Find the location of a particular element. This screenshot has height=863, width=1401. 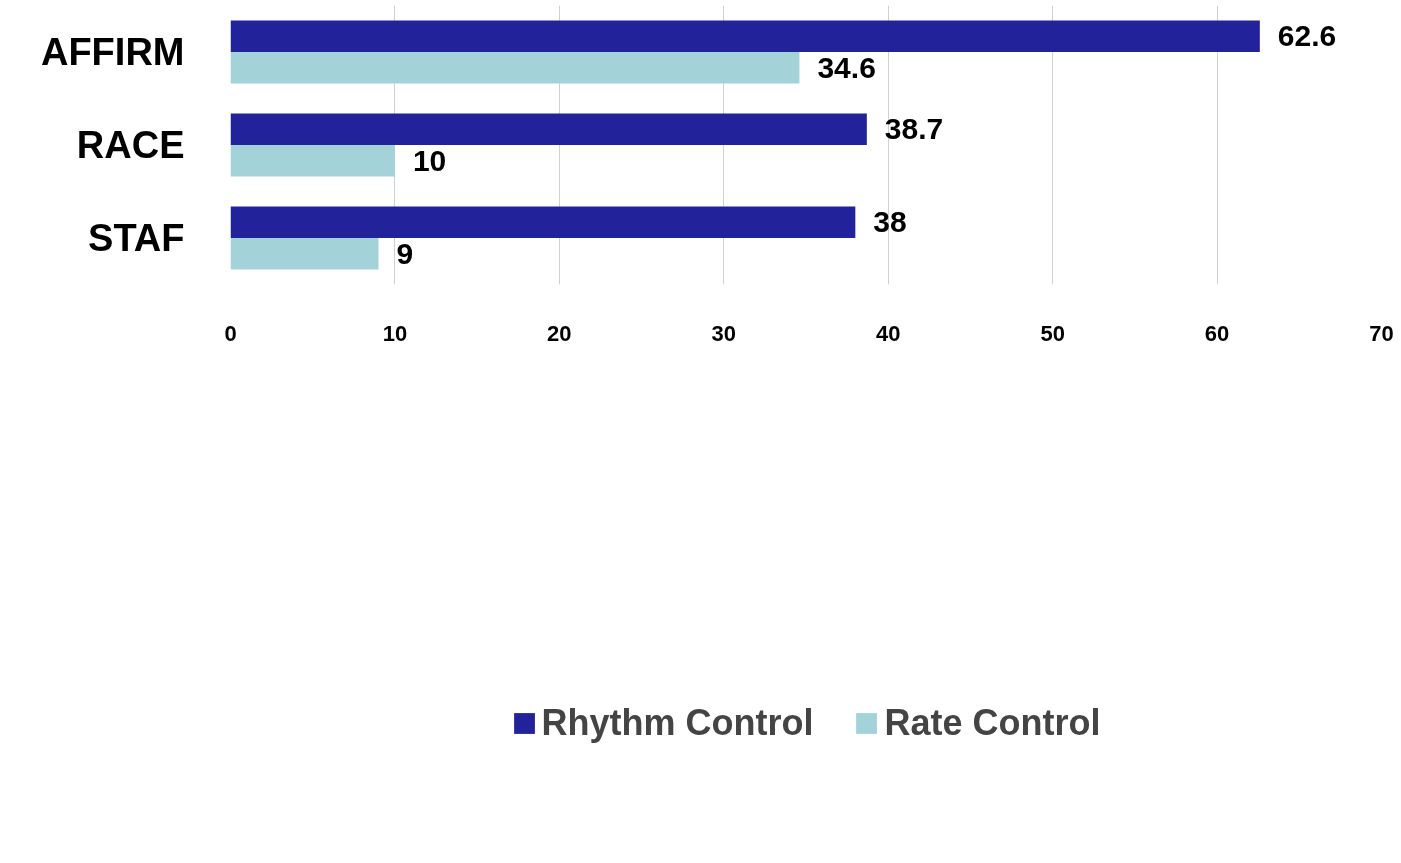

x-tick-label: 30 is located at coordinates (724, 333).